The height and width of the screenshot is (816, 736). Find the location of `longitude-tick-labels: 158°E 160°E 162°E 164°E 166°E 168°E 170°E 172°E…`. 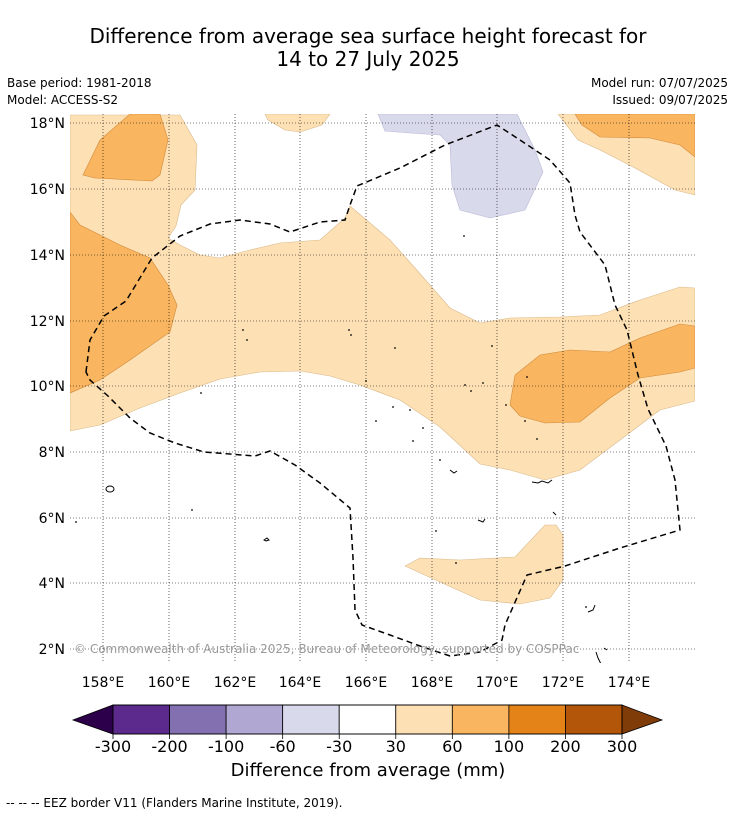

longitude-tick-labels: 158°E 160°E 162°E 164°E 166°E 168°E 170°E 172°E… is located at coordinates (366, 683).